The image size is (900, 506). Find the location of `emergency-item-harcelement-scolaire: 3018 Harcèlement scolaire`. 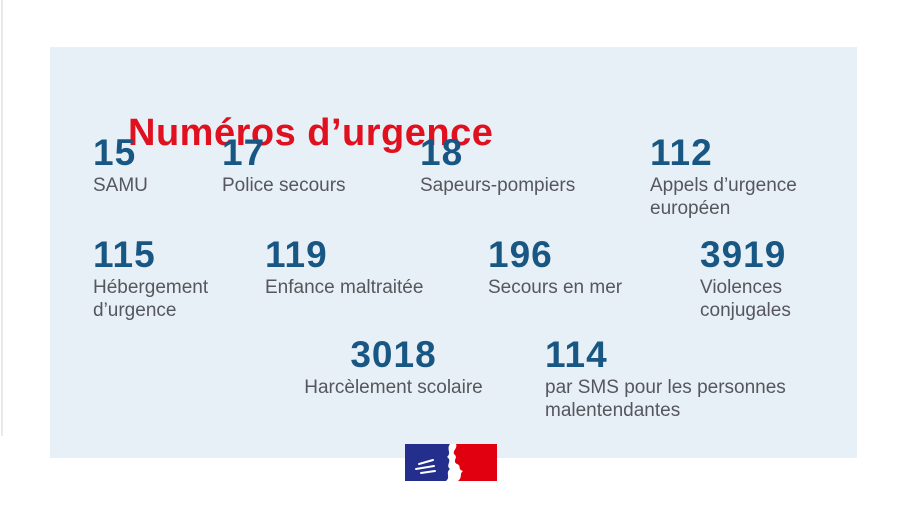

emergency-item-harcelement-scolaire: 3018 Harcèlement scolaire is located at coordinates (393, 367).